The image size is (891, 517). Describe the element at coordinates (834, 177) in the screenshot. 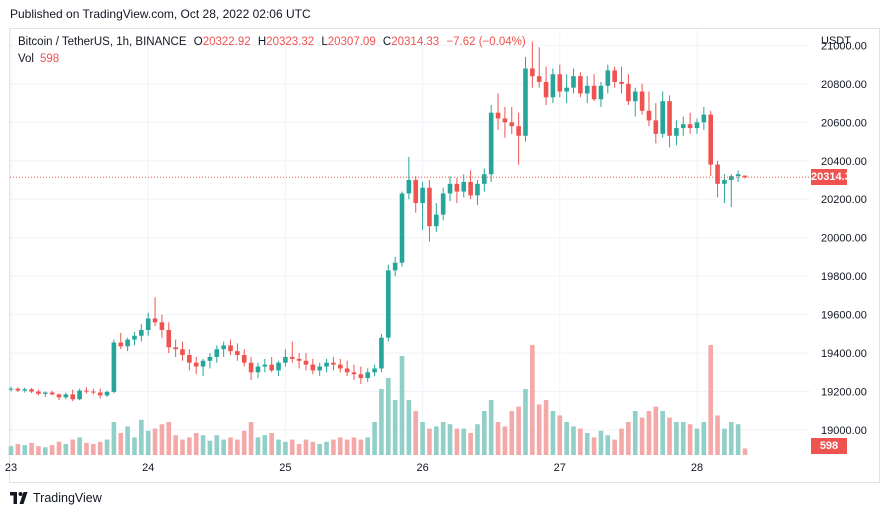

I see `last-price-badge: 20314.33` at that location.